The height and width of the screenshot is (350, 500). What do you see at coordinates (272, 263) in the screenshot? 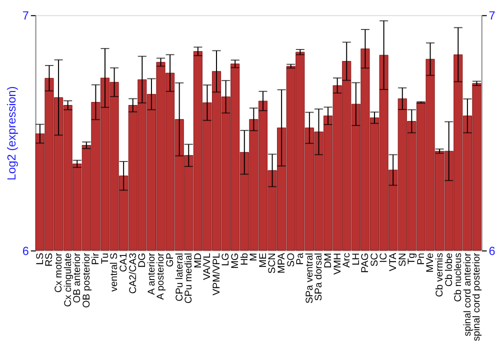
I see `x-tick-label: SCN` at bounding box center [272, 263].